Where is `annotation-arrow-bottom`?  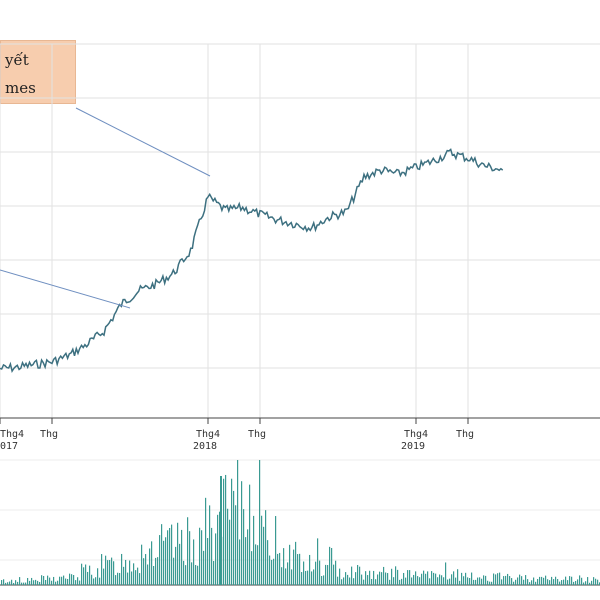 annotation-arrow-bottom is located at coordinates (65, 289).